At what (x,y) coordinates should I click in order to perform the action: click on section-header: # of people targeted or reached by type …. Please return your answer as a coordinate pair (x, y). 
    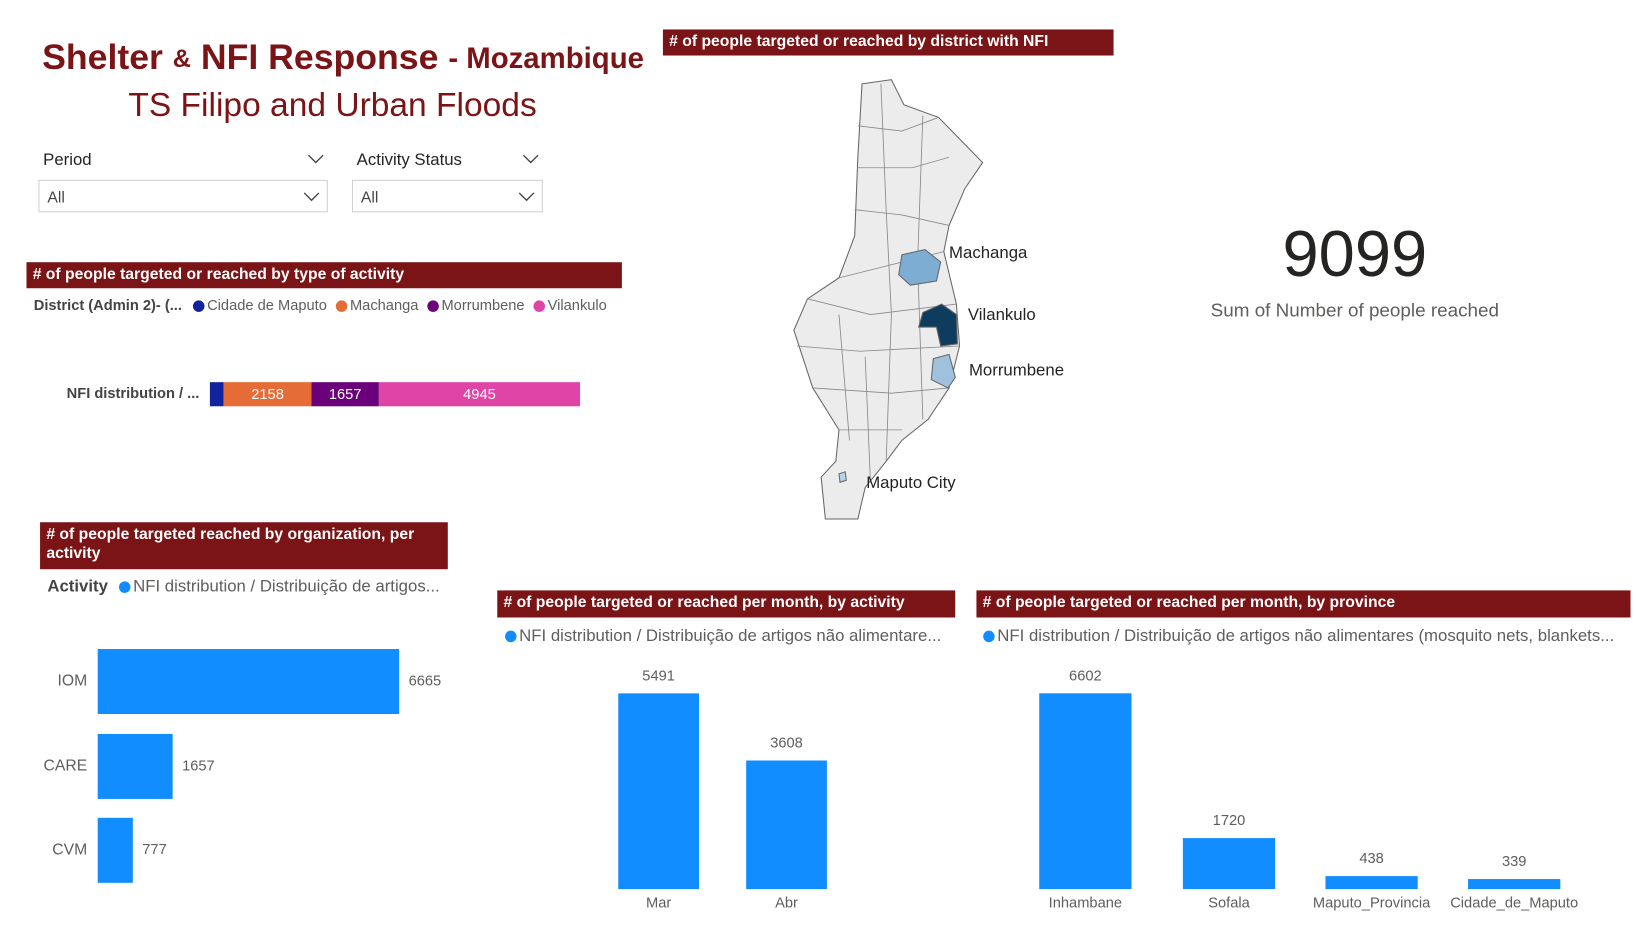
    Looking at the image, I should click on (324, 275).